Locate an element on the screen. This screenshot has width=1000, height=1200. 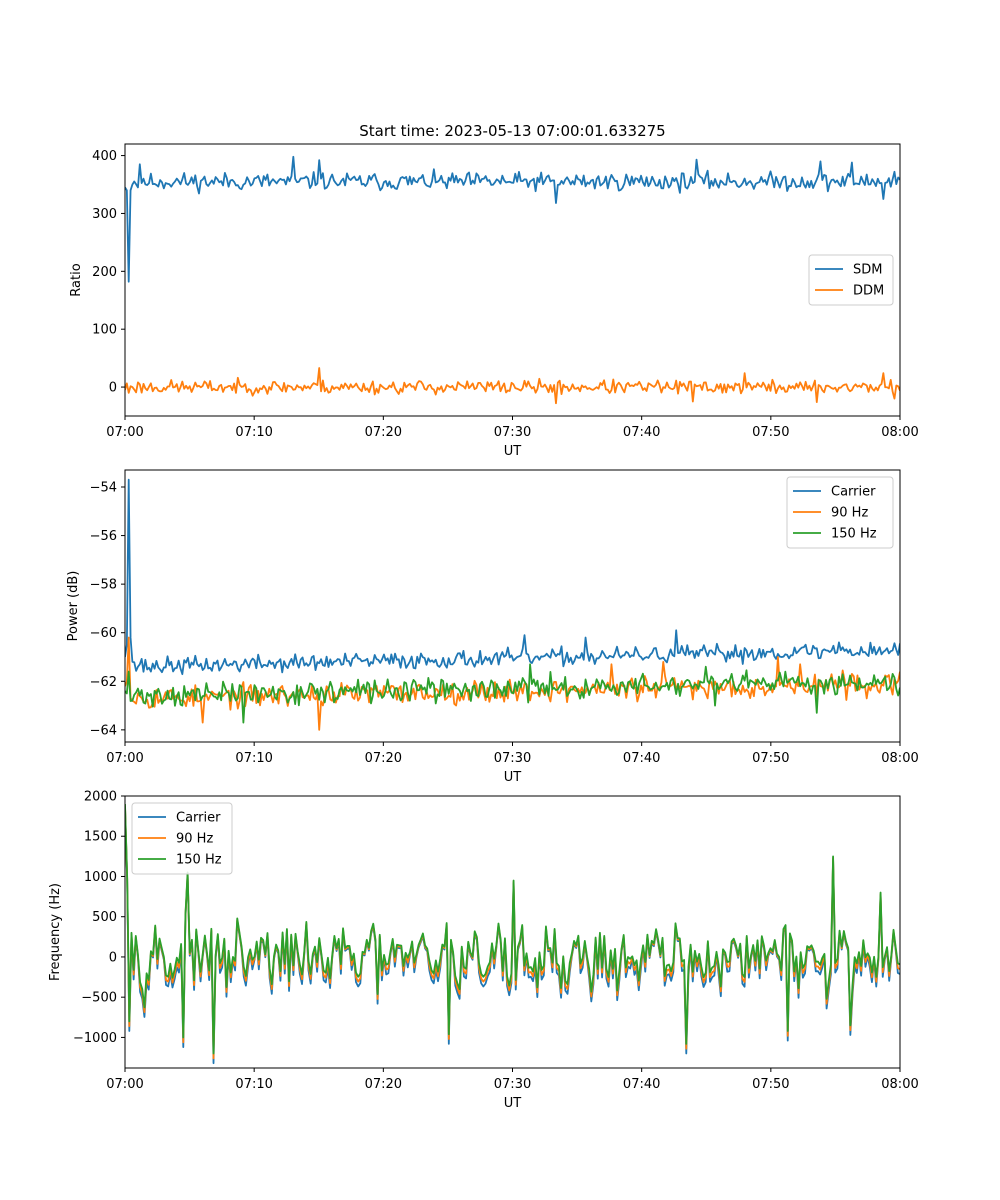
y-tick-label: 300 is located at coordinates (104, 214).